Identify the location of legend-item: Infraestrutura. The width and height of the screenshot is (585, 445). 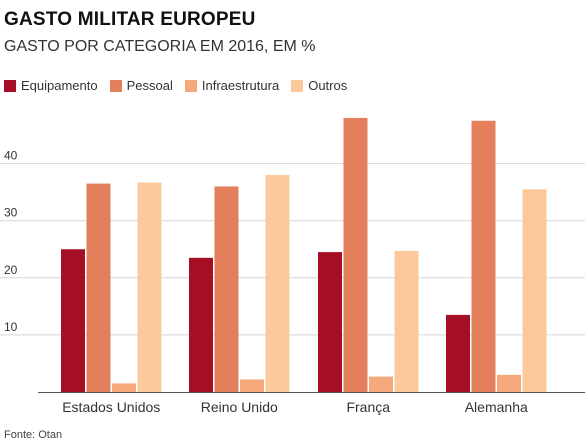
(232, 85).